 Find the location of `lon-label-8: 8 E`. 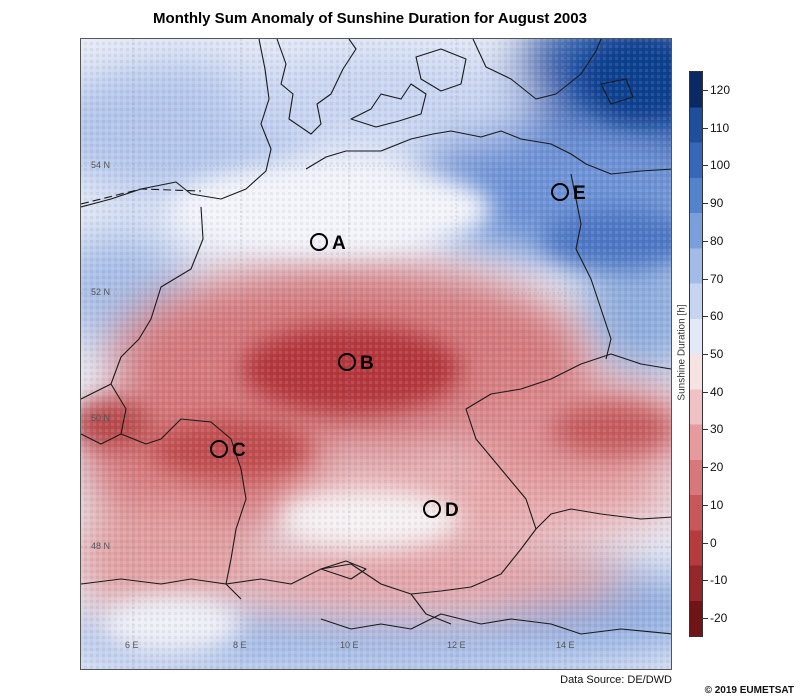

lon-label-8: 8 E is located at coordinates (240, 645).